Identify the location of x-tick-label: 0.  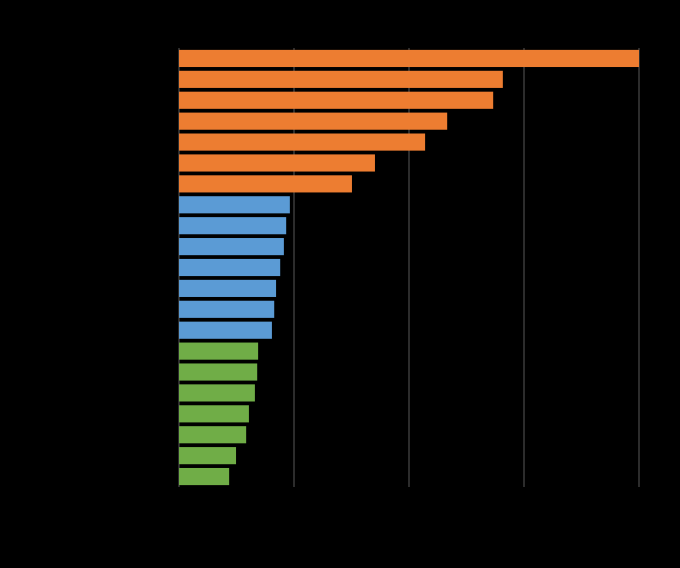
(179, 502).